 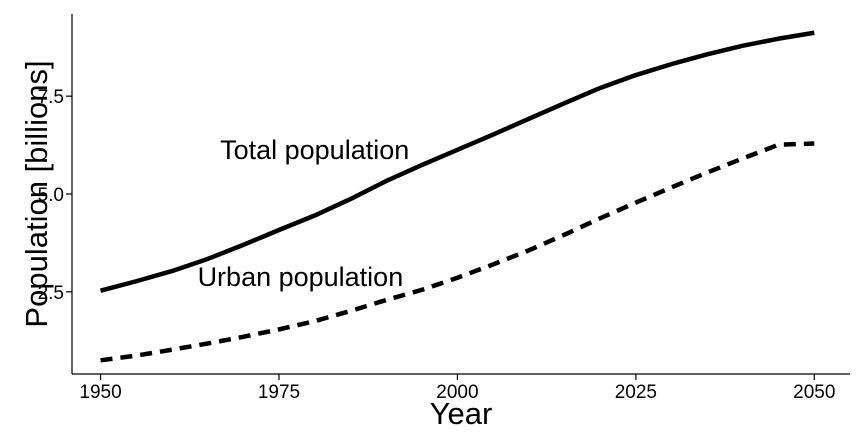 I want to click on x-tick-label: 2000, so click(x=457, y=392).